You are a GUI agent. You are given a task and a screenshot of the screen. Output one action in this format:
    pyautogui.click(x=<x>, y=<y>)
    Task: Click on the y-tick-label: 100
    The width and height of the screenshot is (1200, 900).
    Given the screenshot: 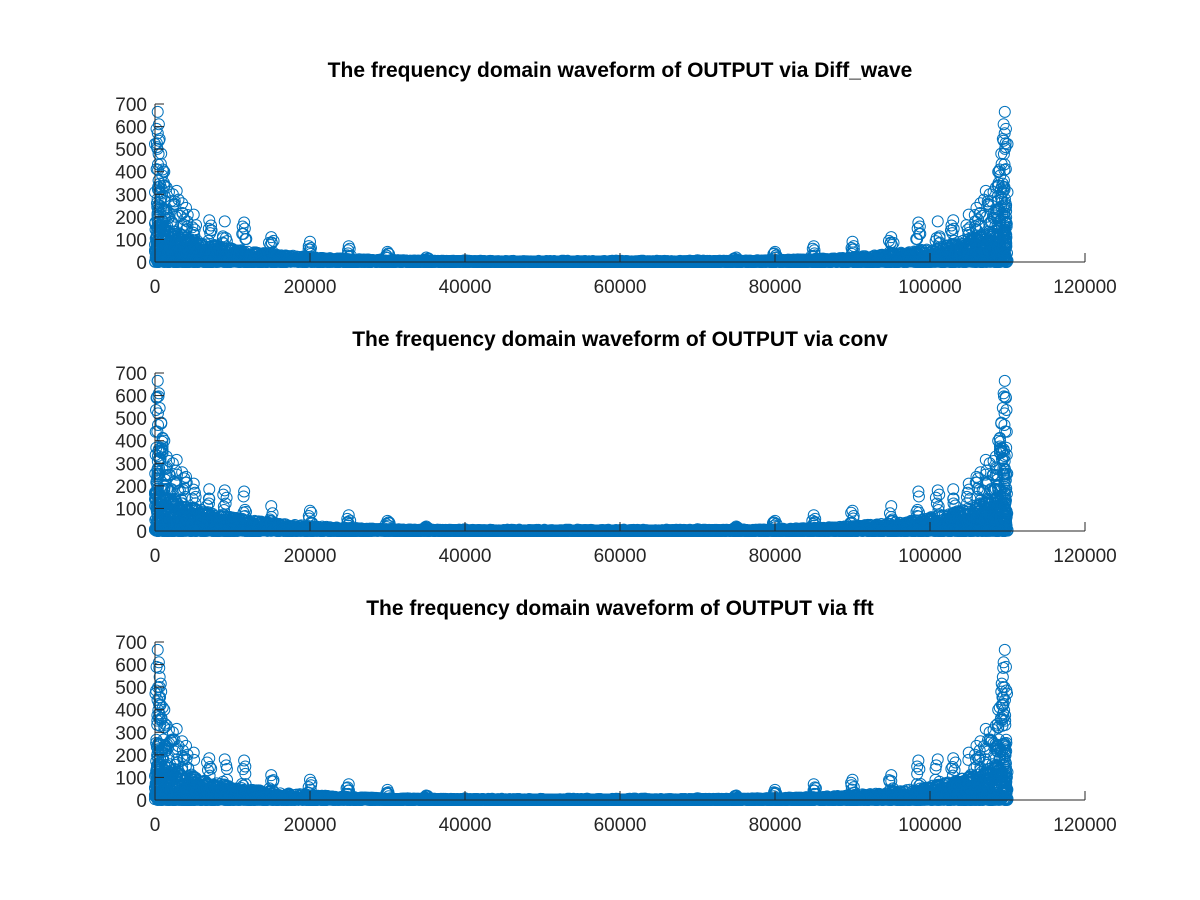 What is the action you would take?
    pyautogui.click(x=131, y=240)
    